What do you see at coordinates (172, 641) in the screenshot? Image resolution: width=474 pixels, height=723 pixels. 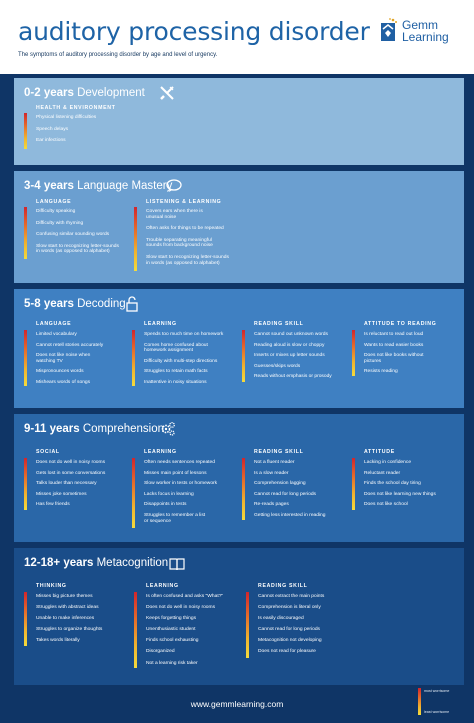 I see `list-item: Finds school exhausting` at bounding box center [172, 641].